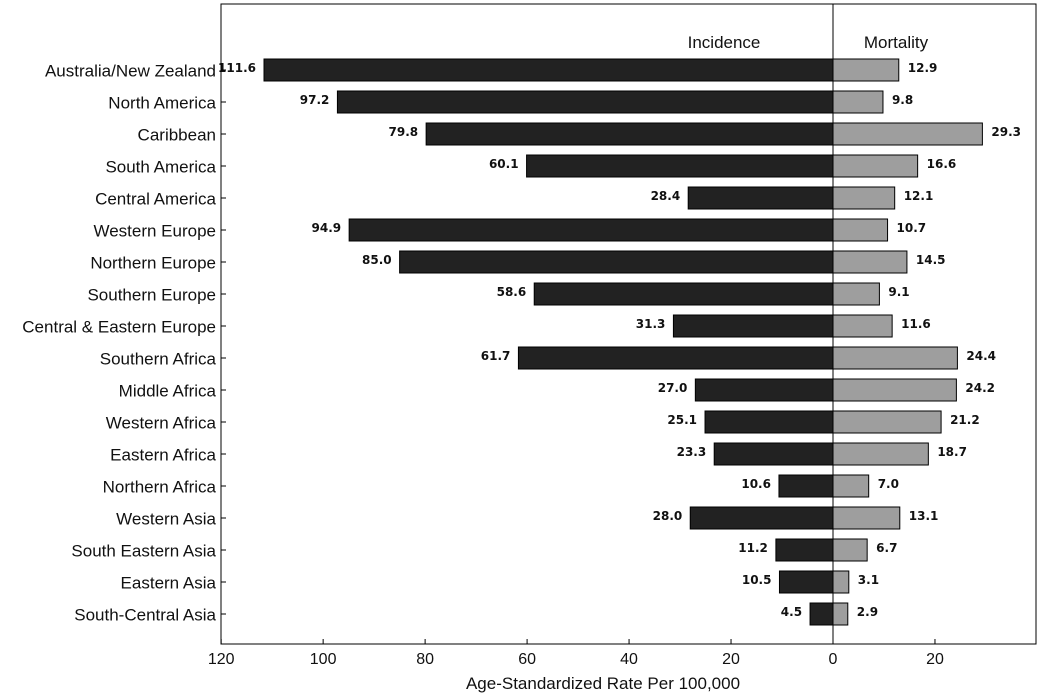  I want to click on incidence-value-eastern-asia: 10.5, so click(757, 580).